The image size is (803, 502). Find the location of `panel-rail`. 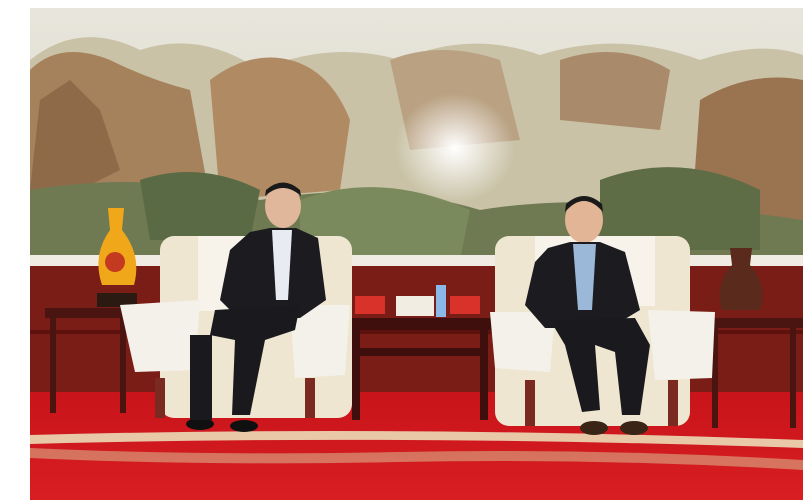

panel-rail is located at coordinates (416, 332).